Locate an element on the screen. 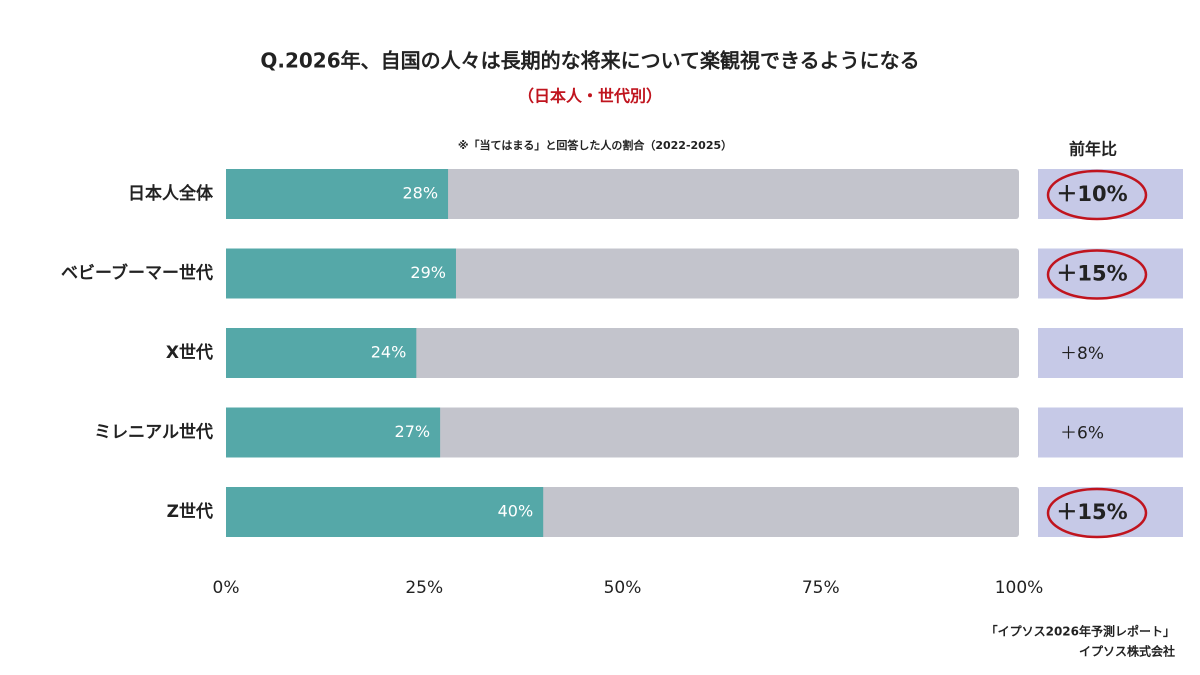 This screenshot has height=675, width=1200. chart-subtitle: （日本人・世代別） is located at coordinates (590, 96).